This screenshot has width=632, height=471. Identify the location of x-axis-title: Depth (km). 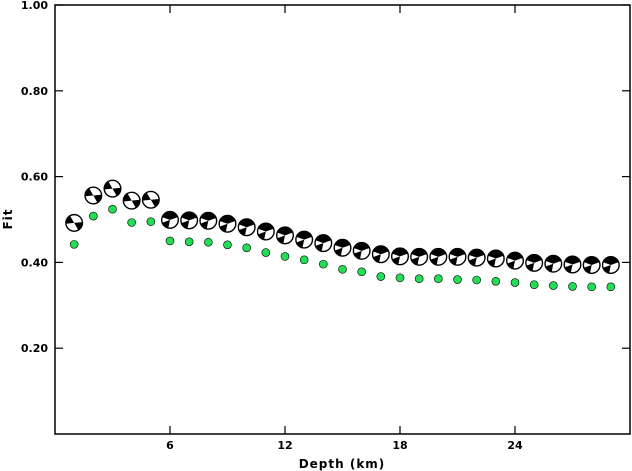
(342, 464).